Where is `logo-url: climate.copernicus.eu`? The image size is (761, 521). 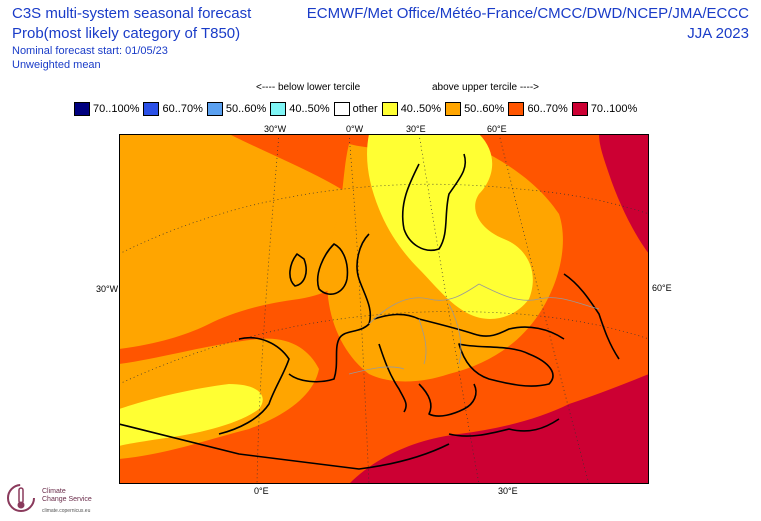 logo-url: climate.copernicus.eu is located at coordinates (66, 511).